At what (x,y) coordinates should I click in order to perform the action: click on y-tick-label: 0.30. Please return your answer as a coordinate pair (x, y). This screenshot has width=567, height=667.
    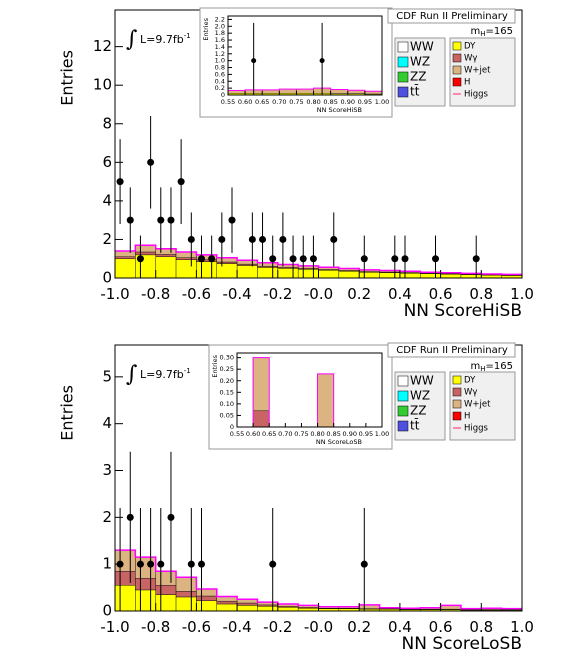
    Looking at the image, I should click on (227, 358).